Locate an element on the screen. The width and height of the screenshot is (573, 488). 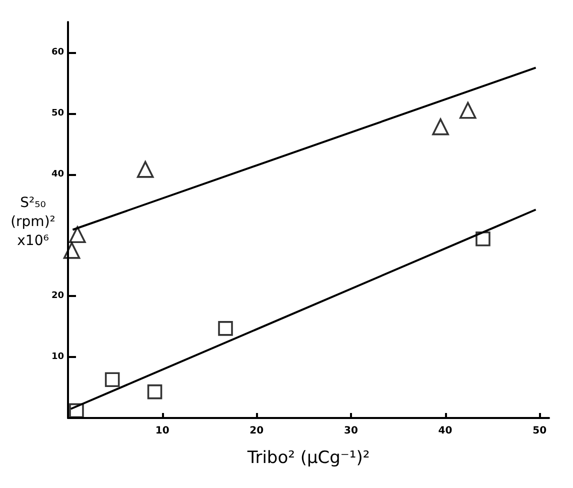
y-tick-label: 40 is located at coordinates (57, 174).